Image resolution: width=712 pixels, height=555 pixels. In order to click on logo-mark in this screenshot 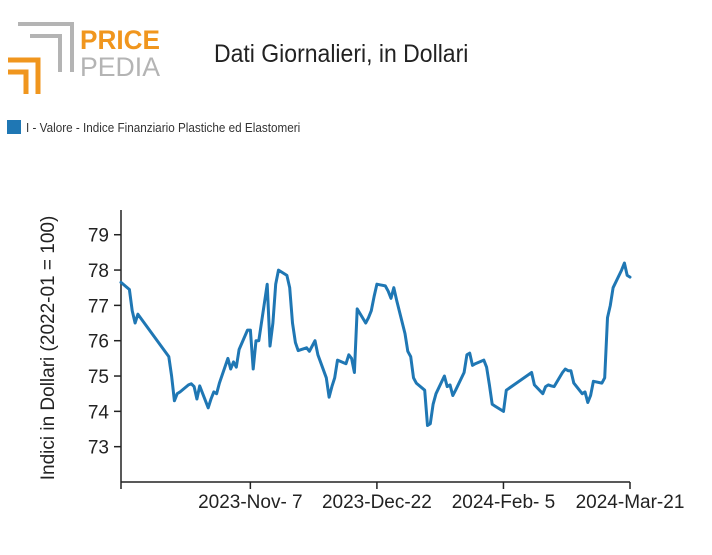, I will do `click(41, 58)`.